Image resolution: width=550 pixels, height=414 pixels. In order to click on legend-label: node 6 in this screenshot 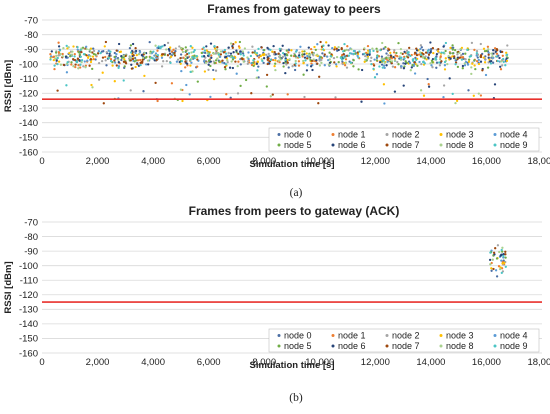, I will do `click(352, 145)`.